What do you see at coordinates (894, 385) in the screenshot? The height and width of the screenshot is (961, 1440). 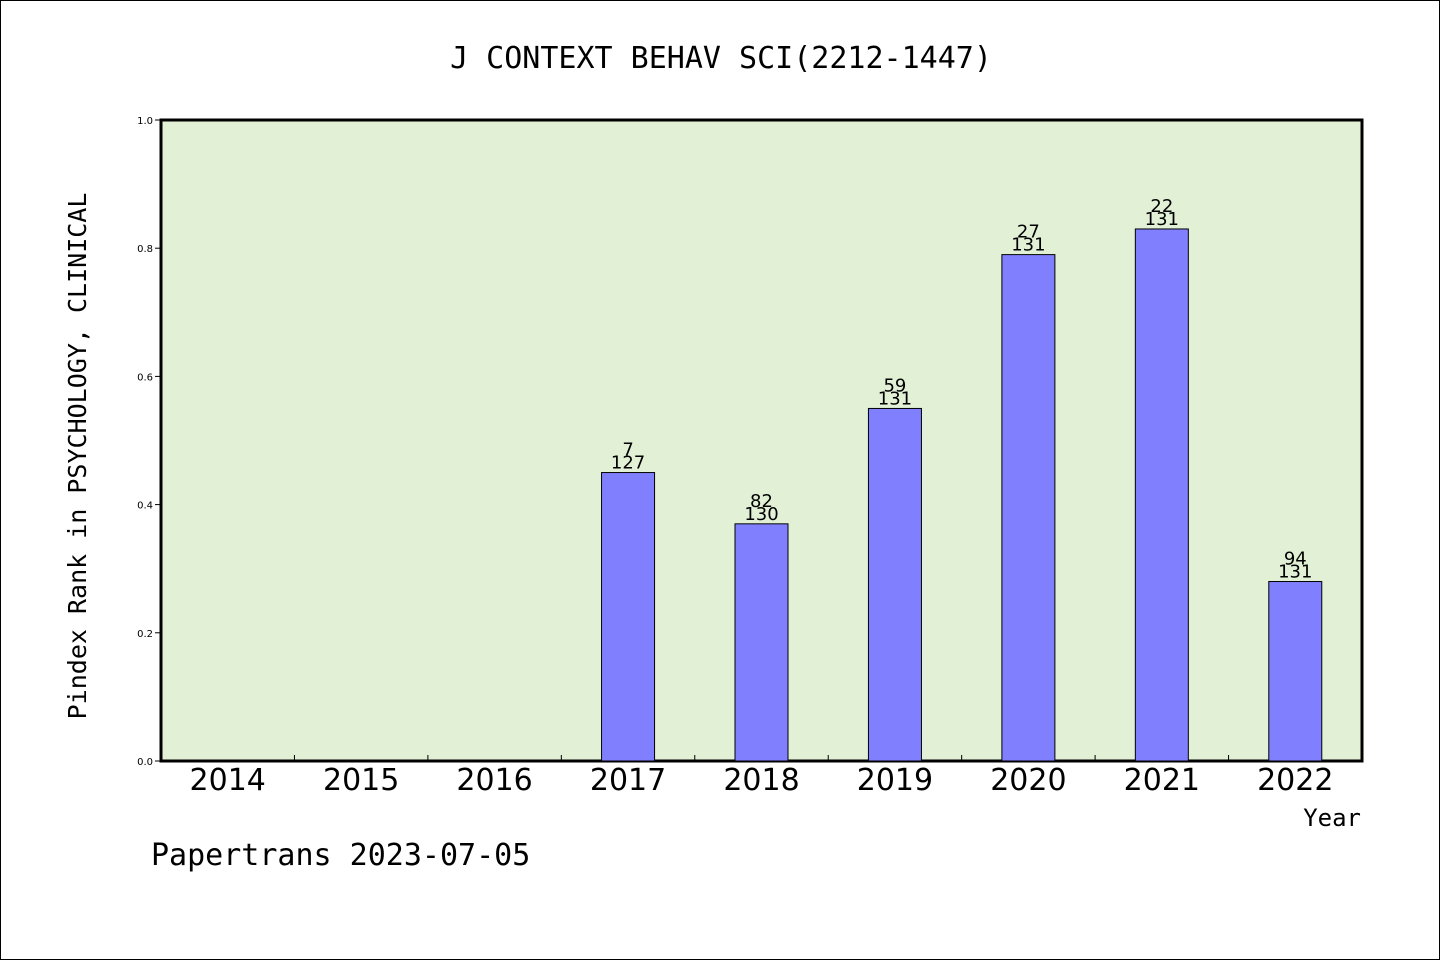 I see `bar-label-rank: 59` at bounding box center [894, 385].